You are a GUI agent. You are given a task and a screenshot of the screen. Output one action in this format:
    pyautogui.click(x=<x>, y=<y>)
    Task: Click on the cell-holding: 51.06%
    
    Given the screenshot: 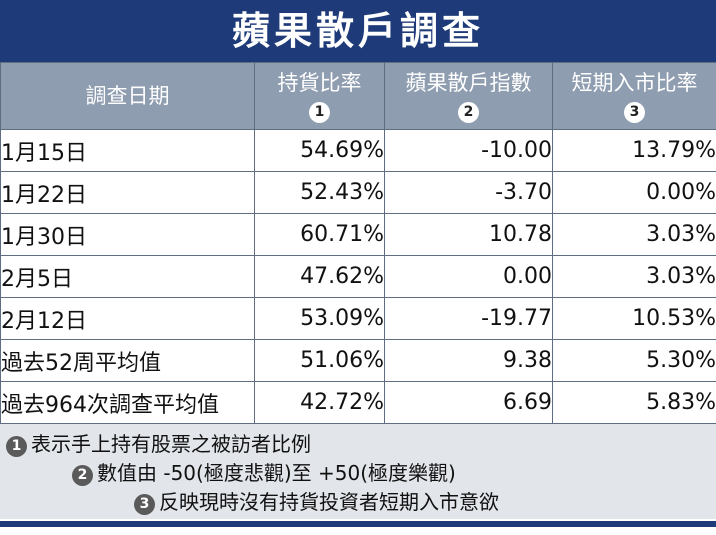 What is the action you would take?
    pyautogui.click(x=319, y=360)
    